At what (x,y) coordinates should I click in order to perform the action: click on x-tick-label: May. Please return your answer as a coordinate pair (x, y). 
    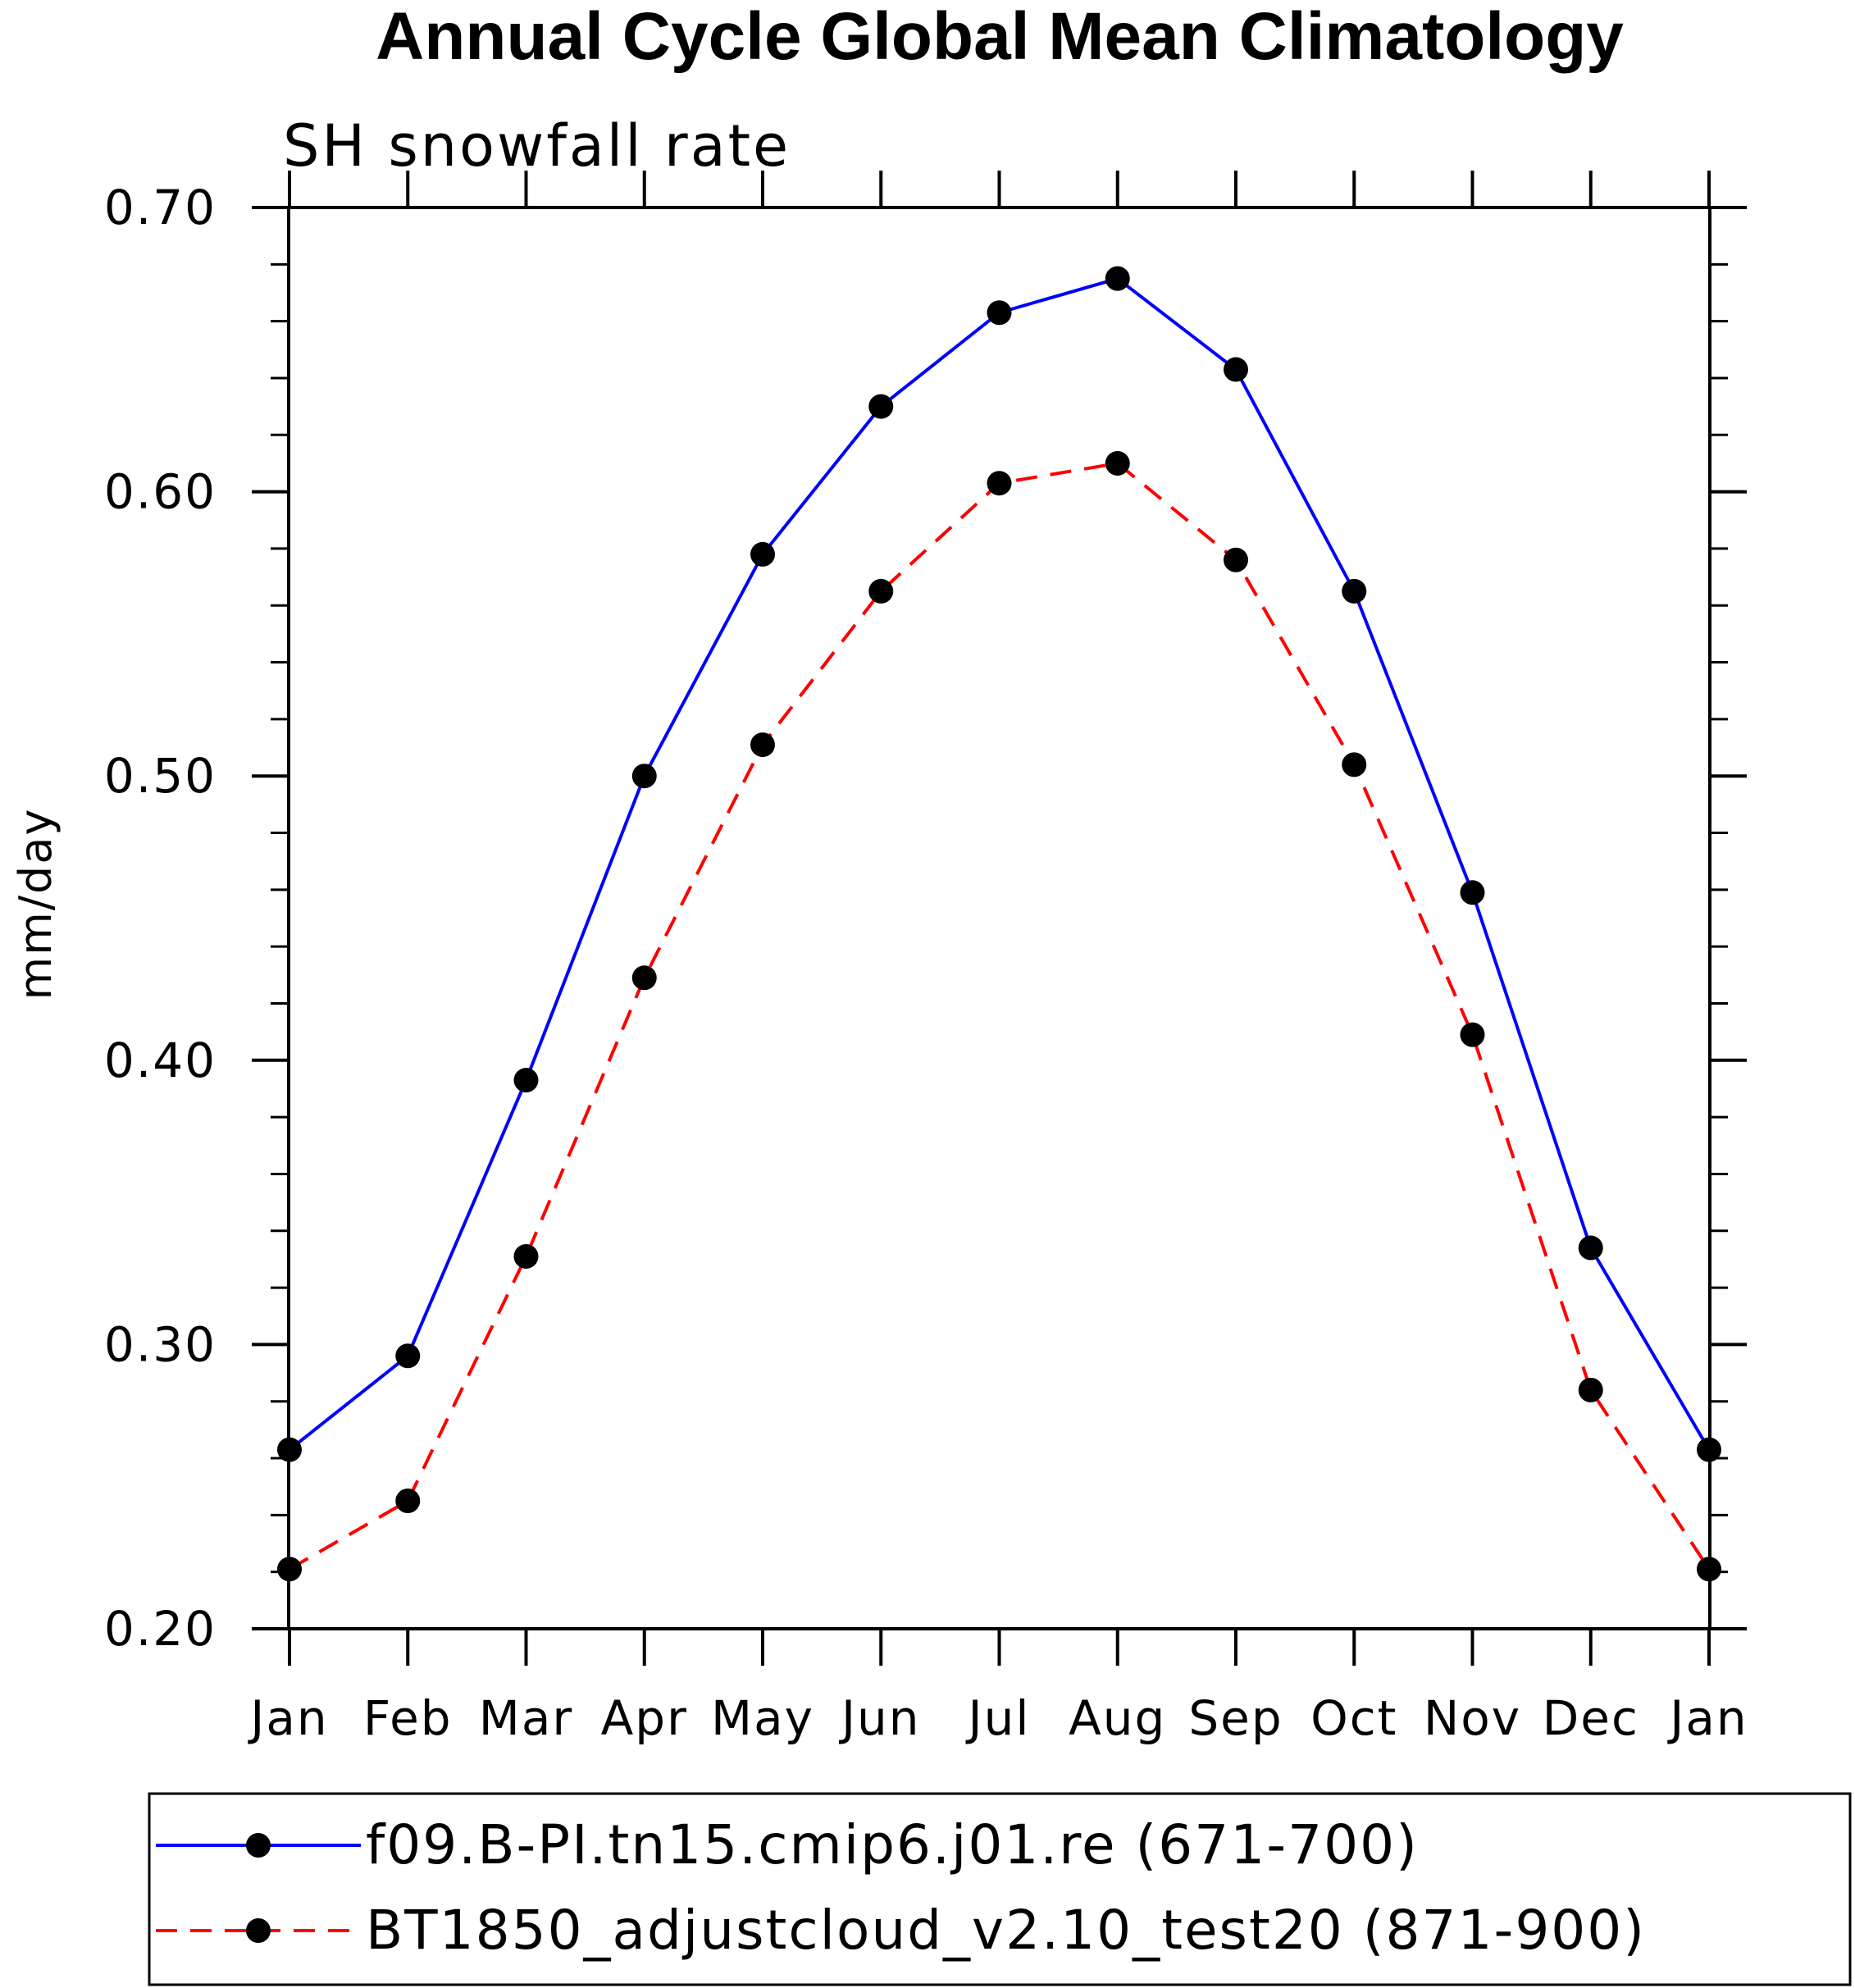
    Looking at the image, I should click on (762, 1718).